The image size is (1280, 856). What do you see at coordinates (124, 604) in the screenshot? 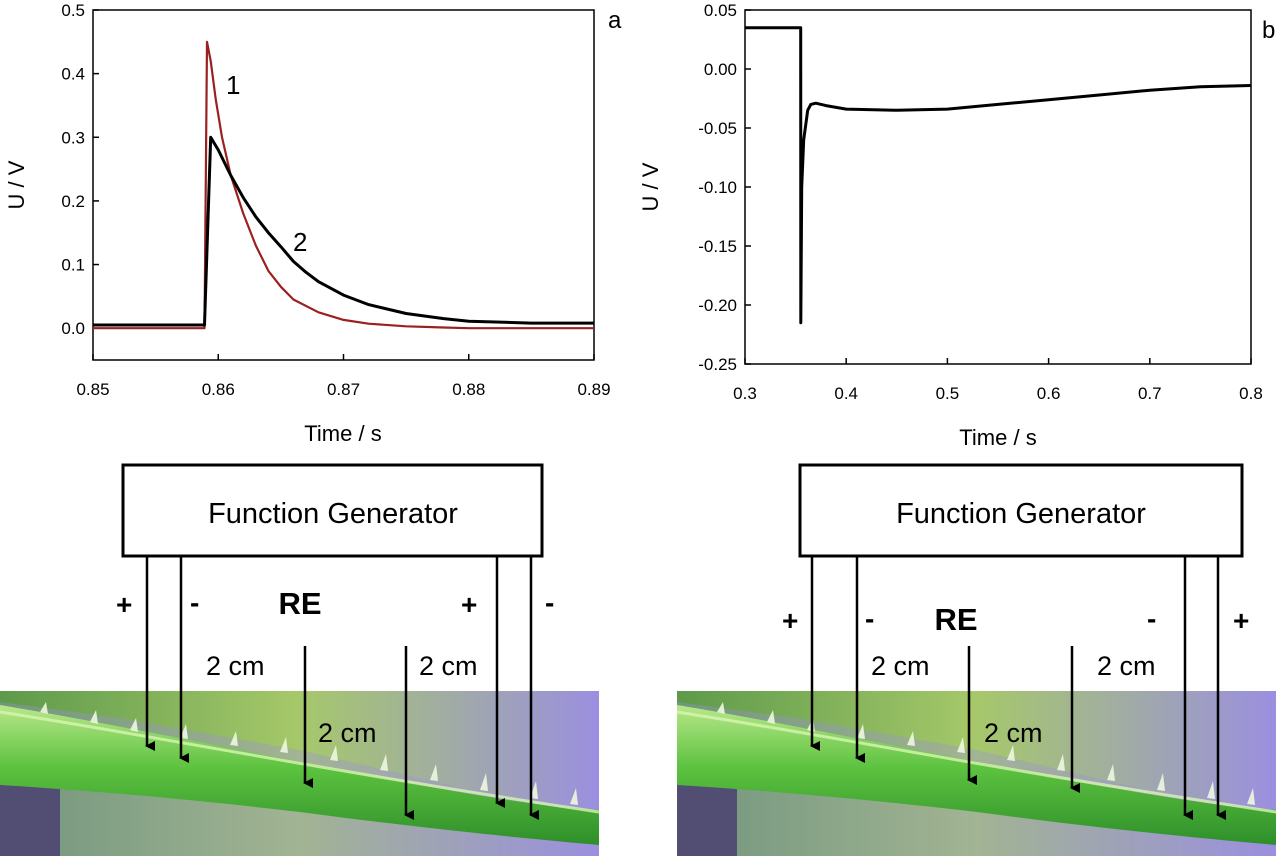
I see `sign-left-1: +` at bounding box center [124, 604].